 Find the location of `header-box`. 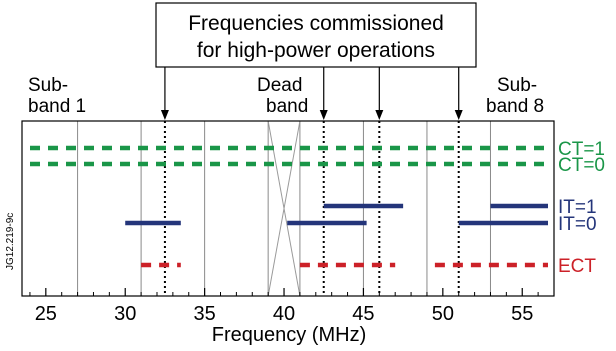

header-box is located at coordinates (316, 35).